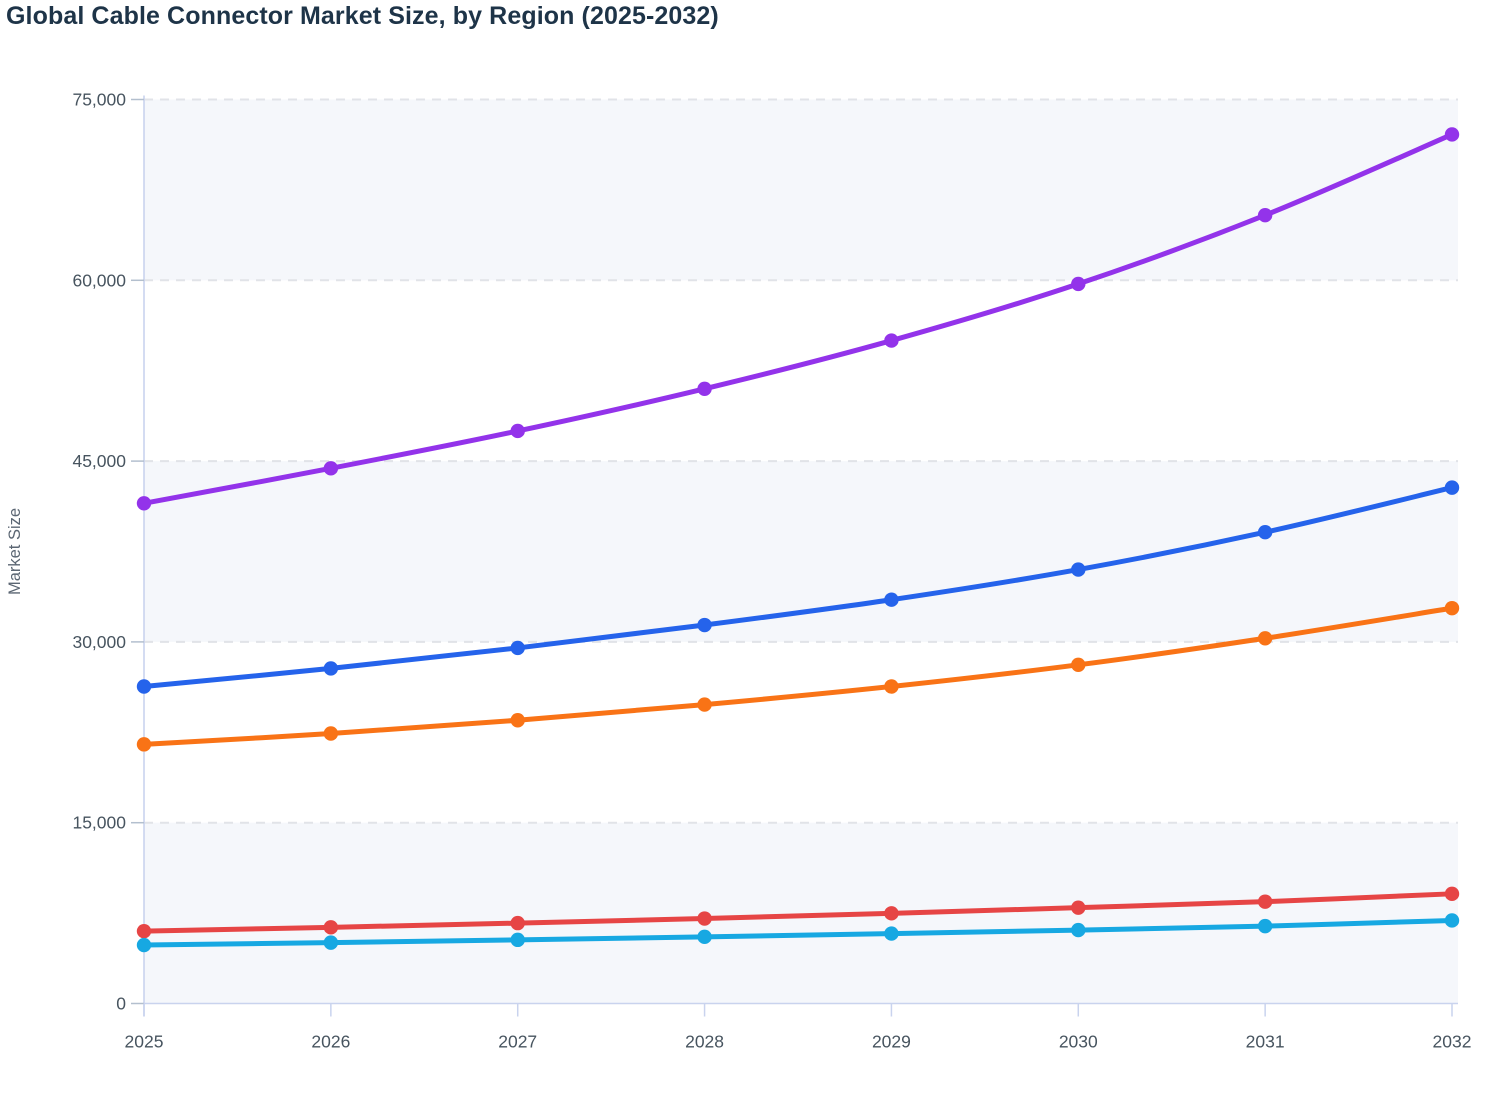 The width and height of the screenshot is (1508, 1120). I want to click on y-tick-label: 75,000, so click(99, 100).